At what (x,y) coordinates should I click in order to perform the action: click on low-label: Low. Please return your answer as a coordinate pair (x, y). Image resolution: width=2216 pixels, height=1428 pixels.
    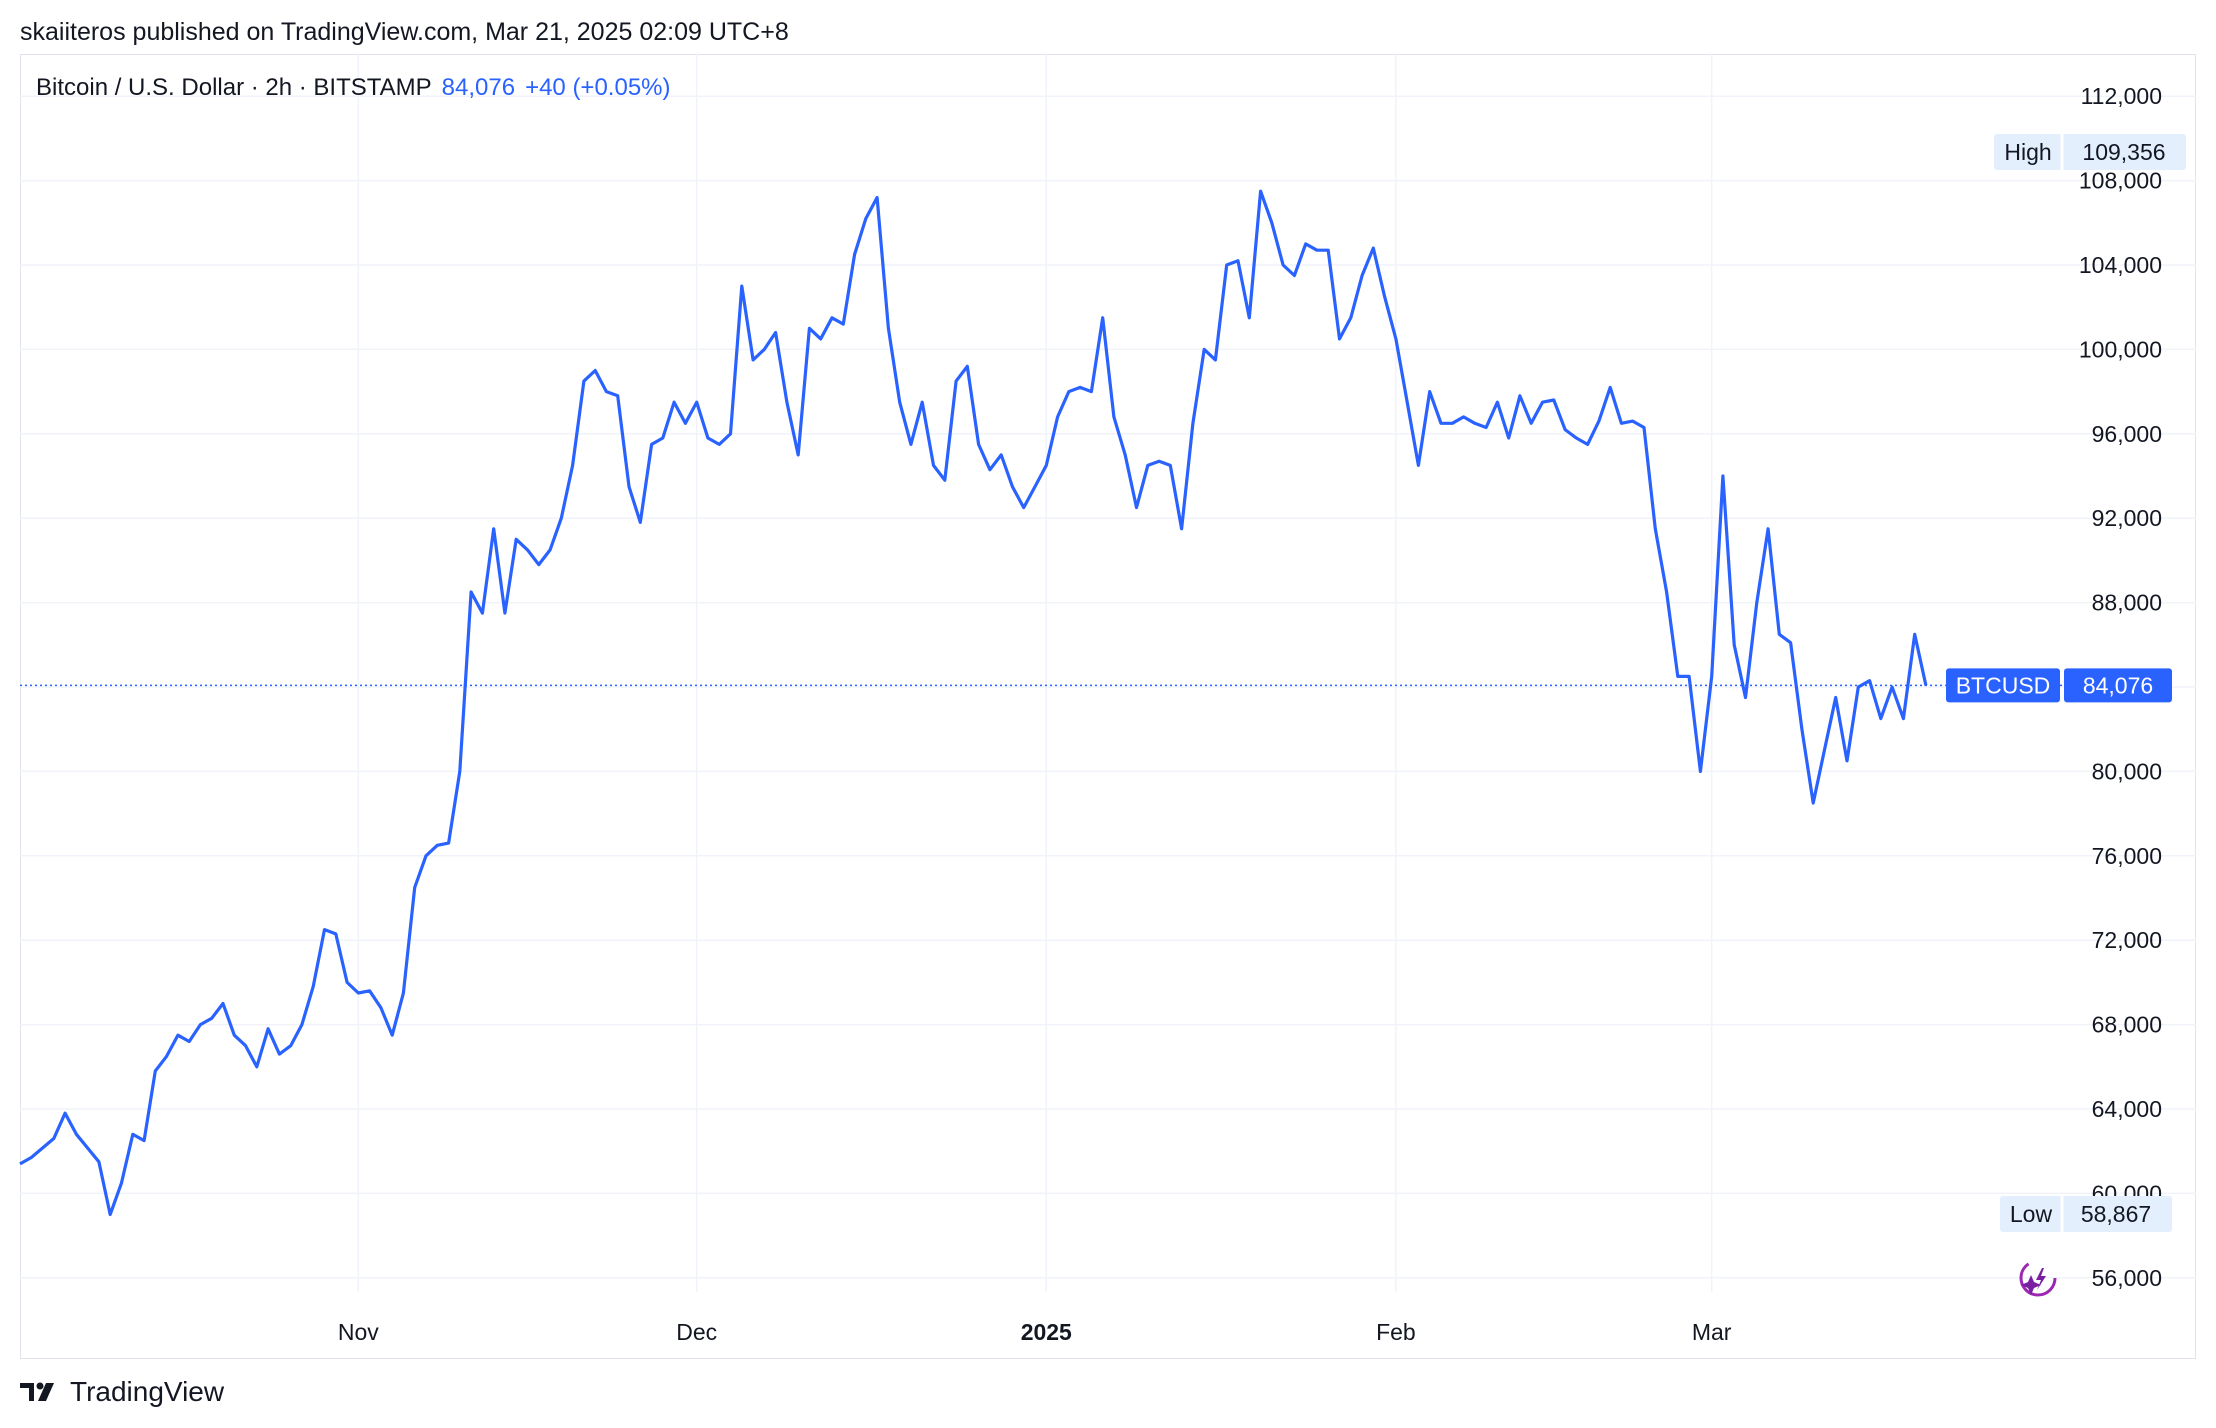
    Looking at the image, I should click on (2031, 1214).